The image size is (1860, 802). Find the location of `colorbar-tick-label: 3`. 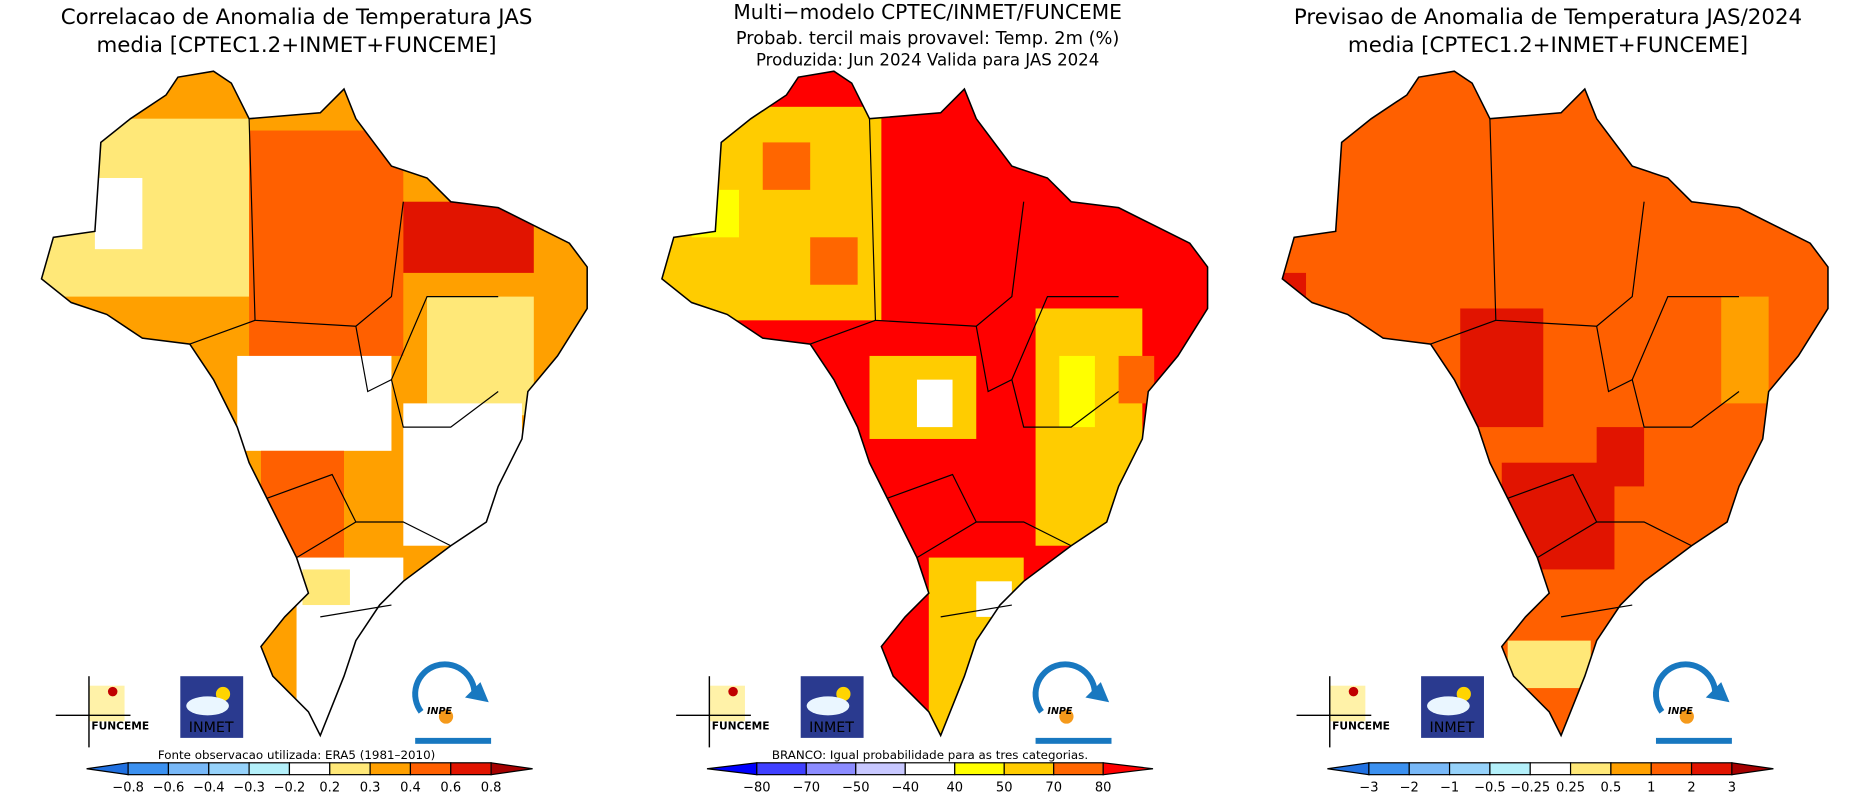

colorbar-tick-label: 3 is located at coordinates (1732, 787).